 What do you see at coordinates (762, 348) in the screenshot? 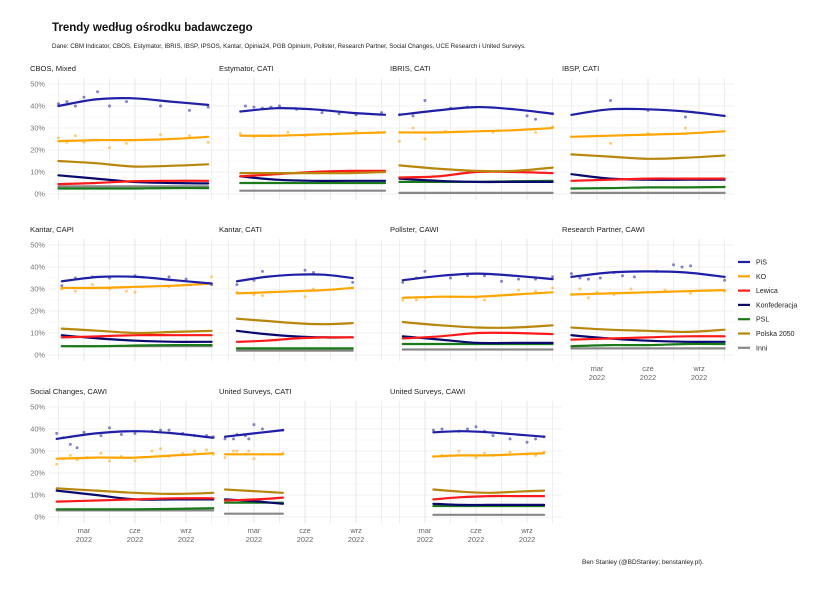
I see `legend-label: Inni` at bounding box center [762, 348].